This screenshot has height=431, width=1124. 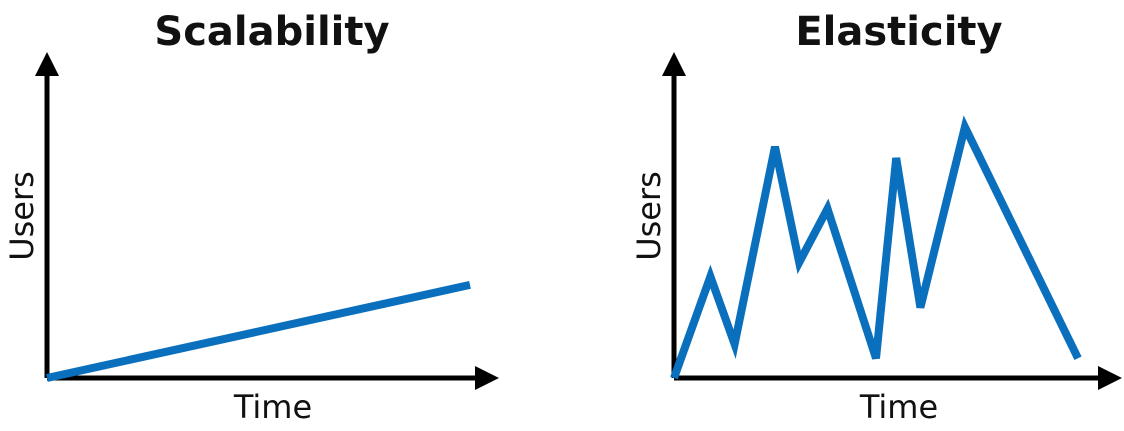 What do you see at coordinates (271, 32) in the screenshot?
I see `chart-title: Scalability` at bounding box center [271, 32].